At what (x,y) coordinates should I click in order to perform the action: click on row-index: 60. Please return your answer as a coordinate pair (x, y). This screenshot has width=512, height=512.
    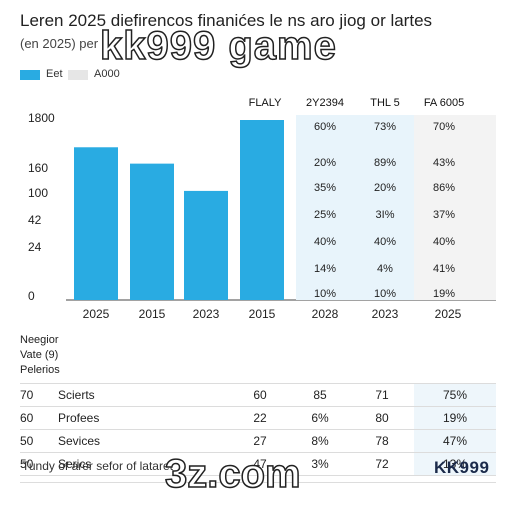
    Looking at the image, I should click on (27, 418).